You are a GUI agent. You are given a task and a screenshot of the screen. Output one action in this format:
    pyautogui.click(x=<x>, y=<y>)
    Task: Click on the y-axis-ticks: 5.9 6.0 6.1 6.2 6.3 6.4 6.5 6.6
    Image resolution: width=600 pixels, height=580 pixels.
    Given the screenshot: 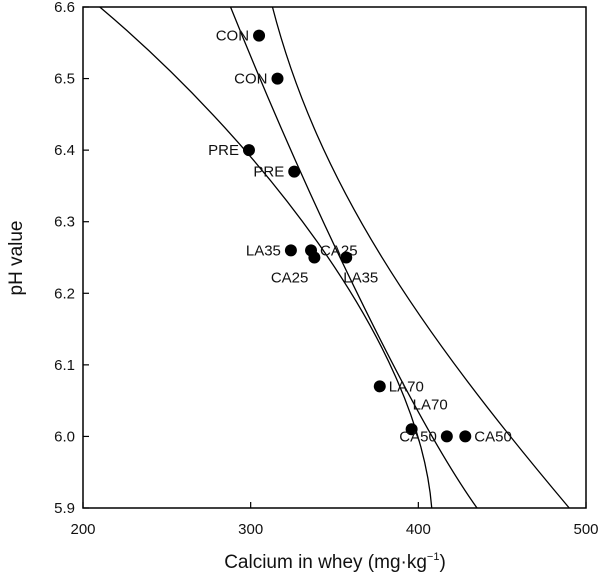 What is the action you would take?
    pyautogui.click(x=71, y=258)
    